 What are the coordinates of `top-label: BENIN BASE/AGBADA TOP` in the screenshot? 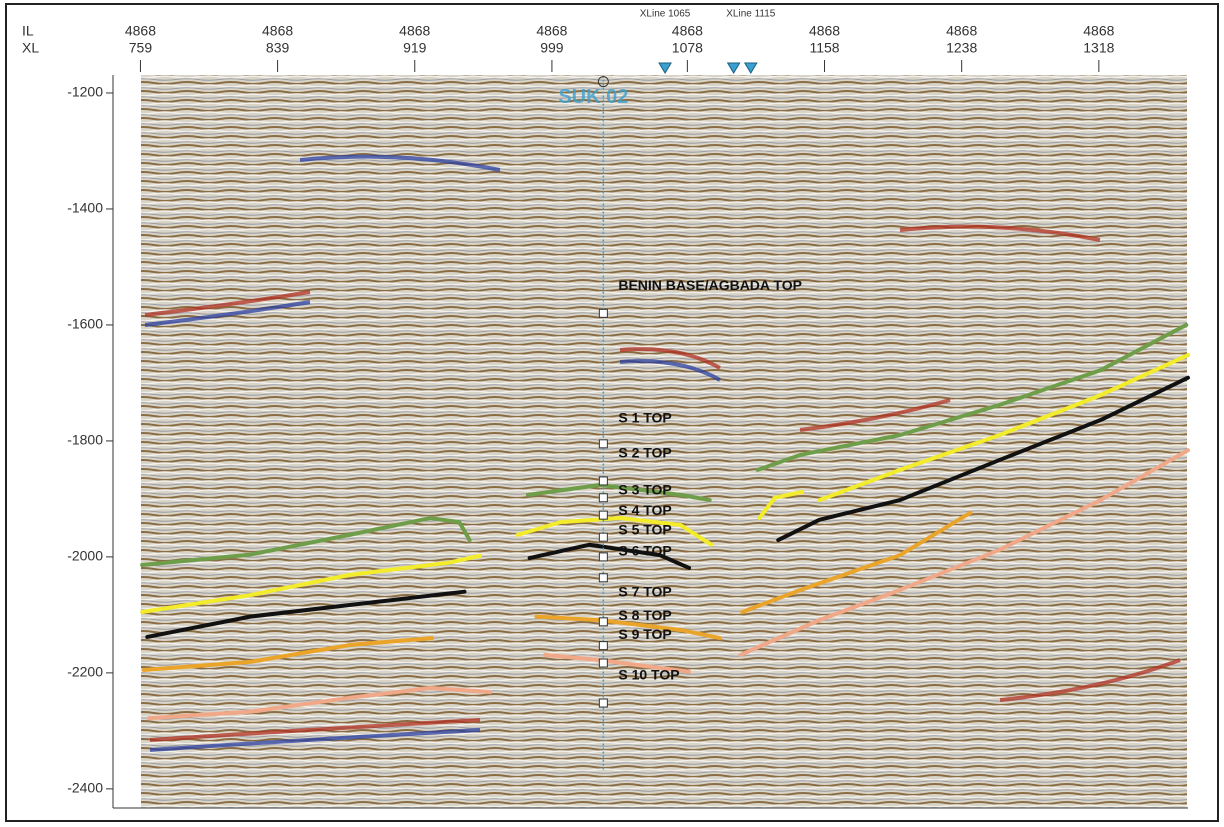 It's located at (710, 285).